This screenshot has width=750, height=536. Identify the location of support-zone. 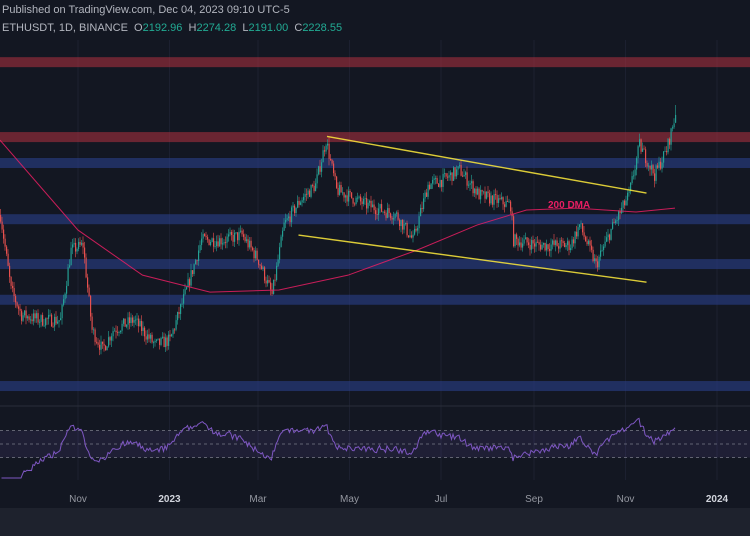
(375, 162).